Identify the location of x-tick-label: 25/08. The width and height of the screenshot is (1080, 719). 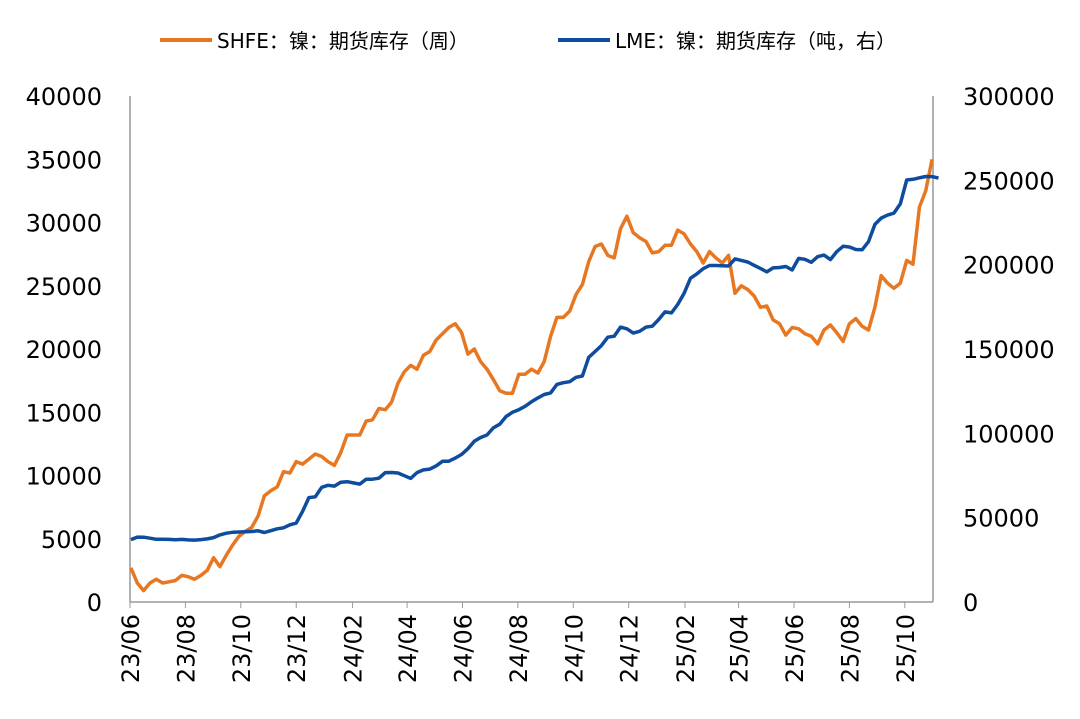
(850, 648).